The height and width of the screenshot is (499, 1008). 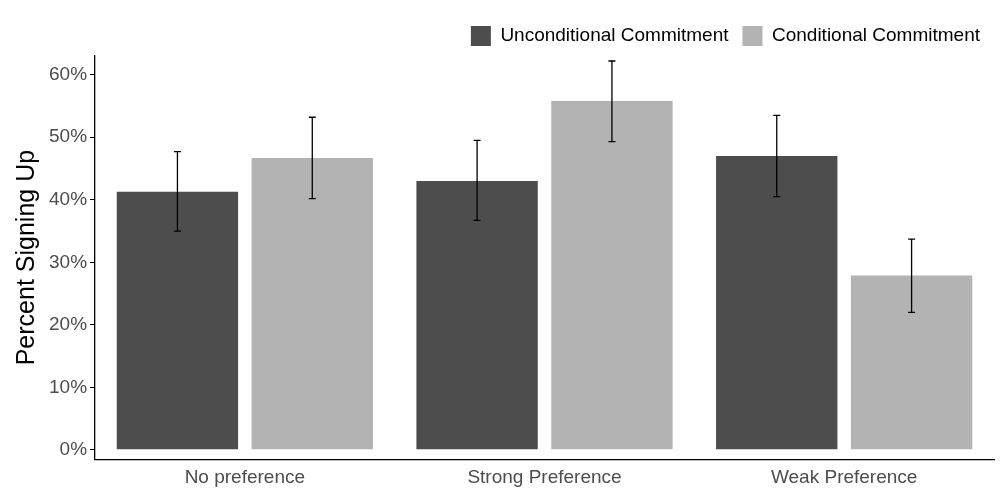 What do you see at coordinates (615, 35) in the screenshot?
I see `legend-label: Unconditional Commitment` at bounding box center [615, 35].